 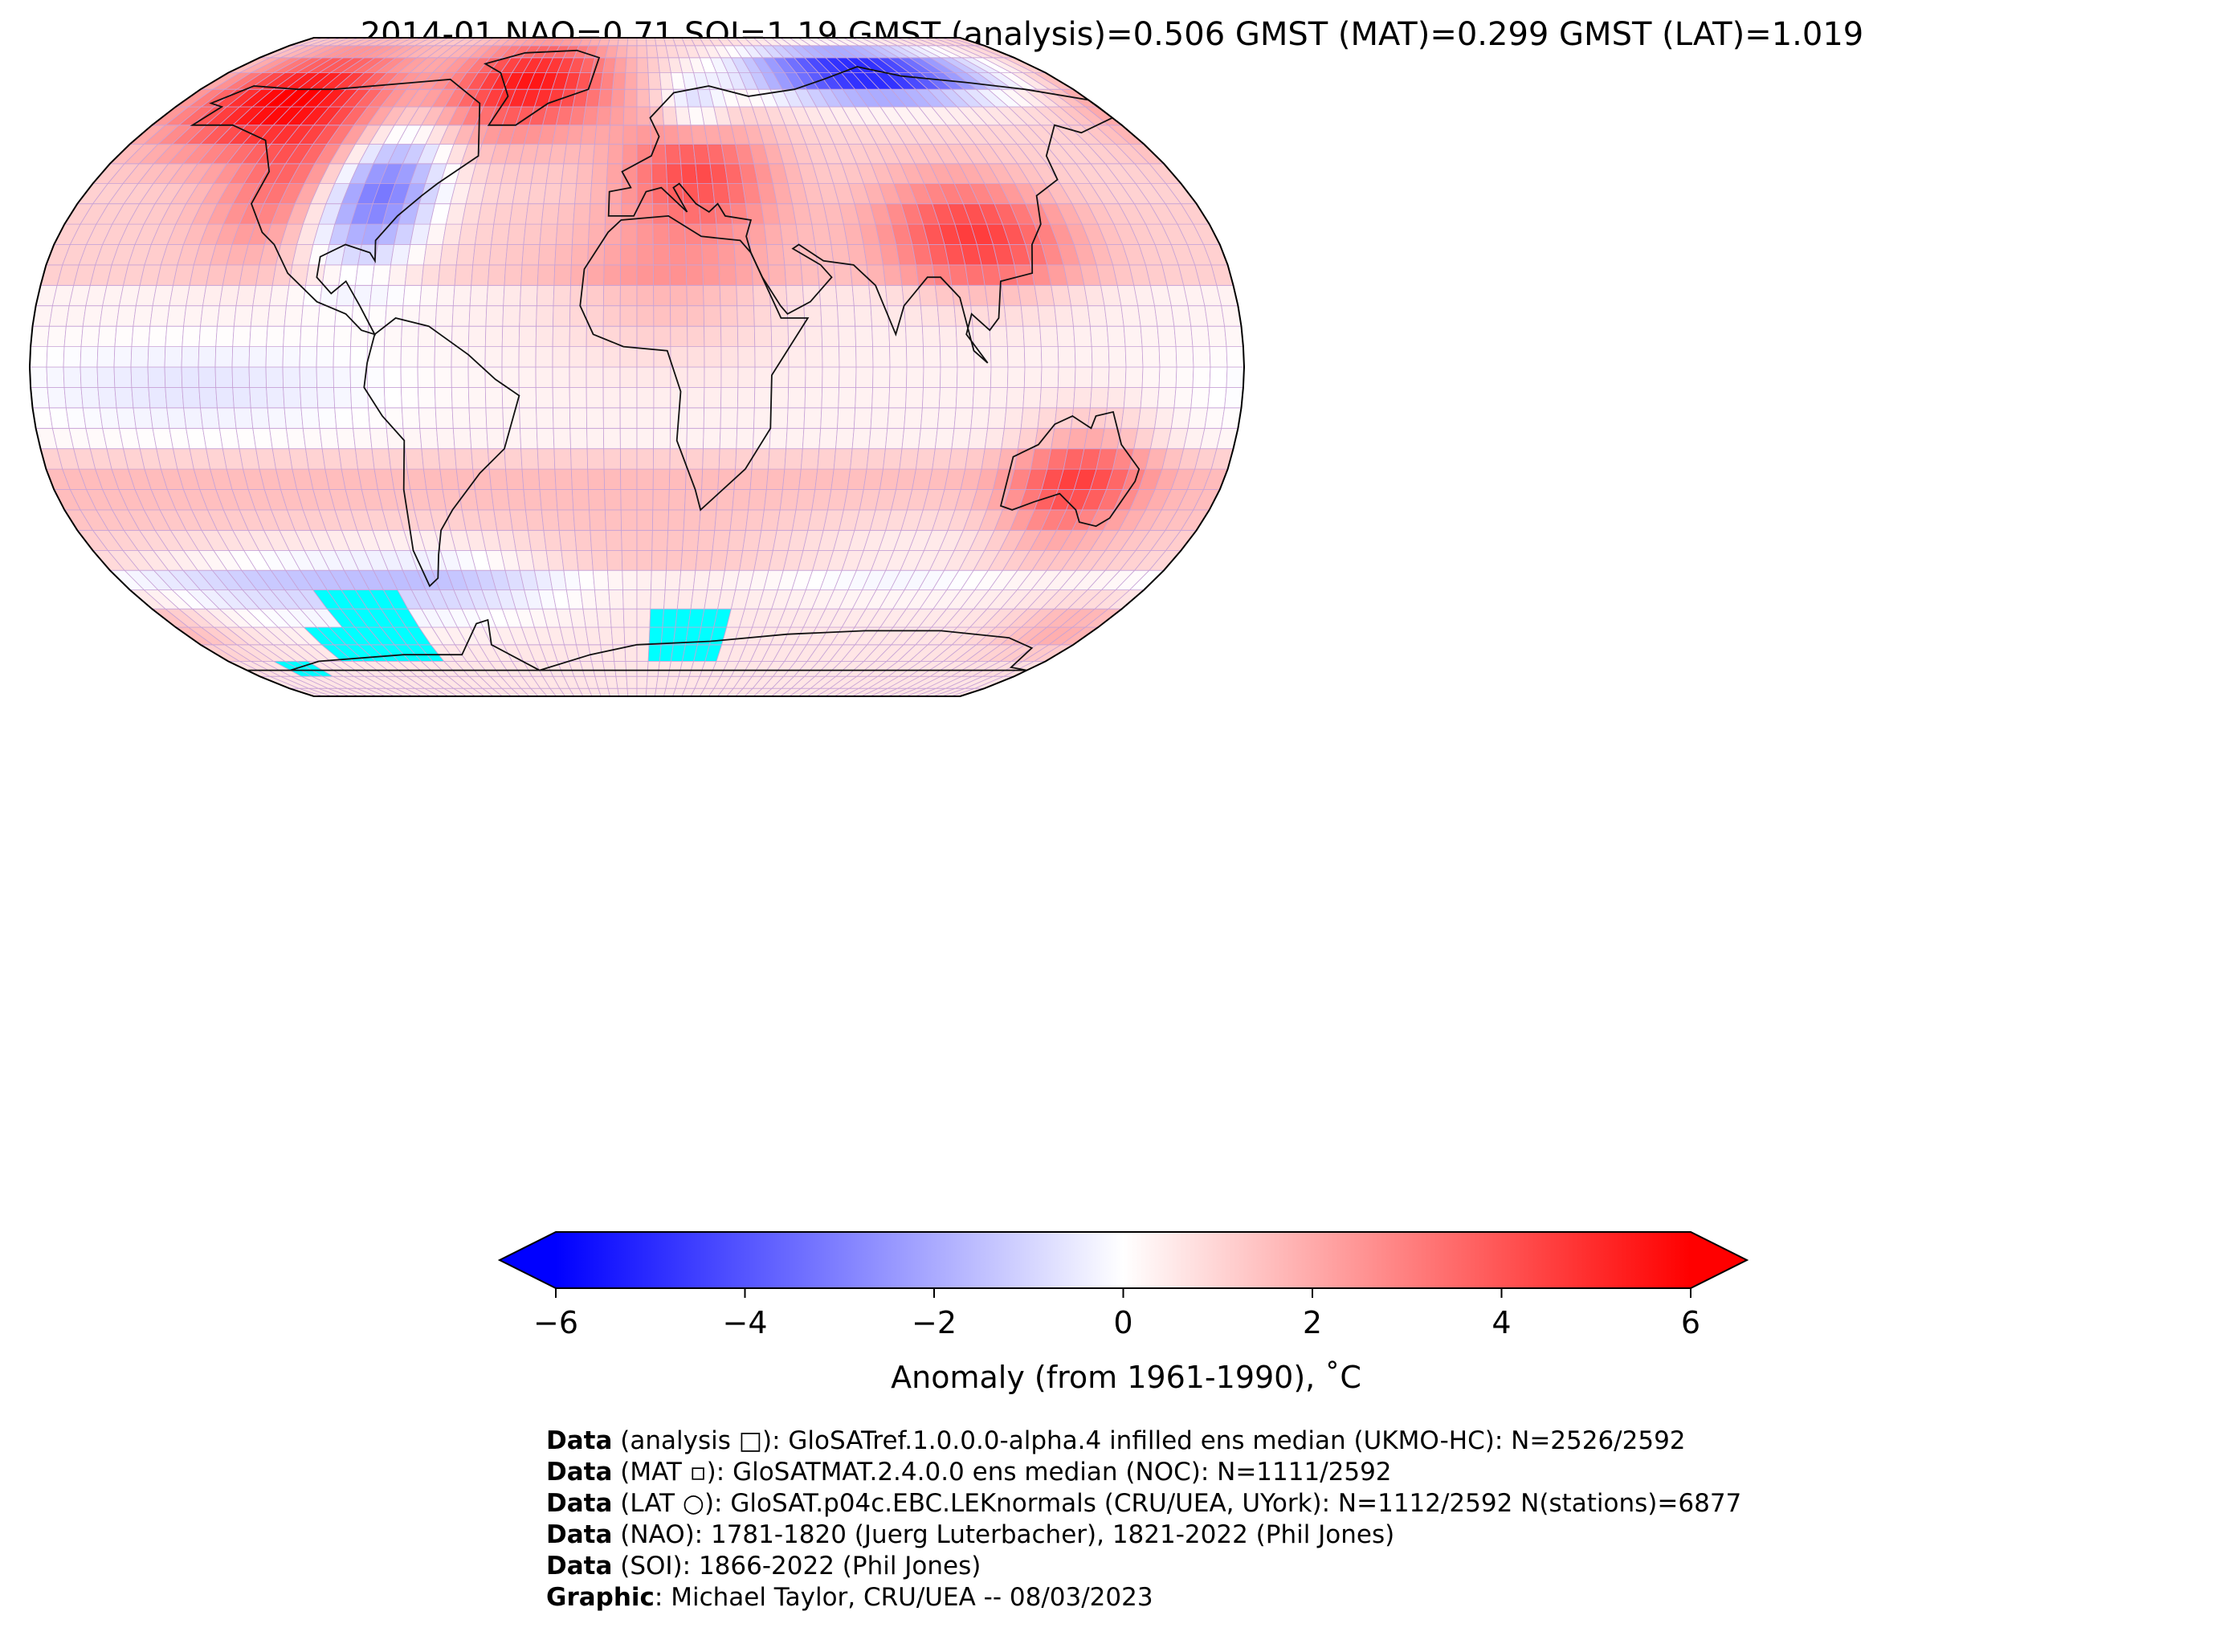 I want to click on coastline-north-america, so click(x=335, y=207).